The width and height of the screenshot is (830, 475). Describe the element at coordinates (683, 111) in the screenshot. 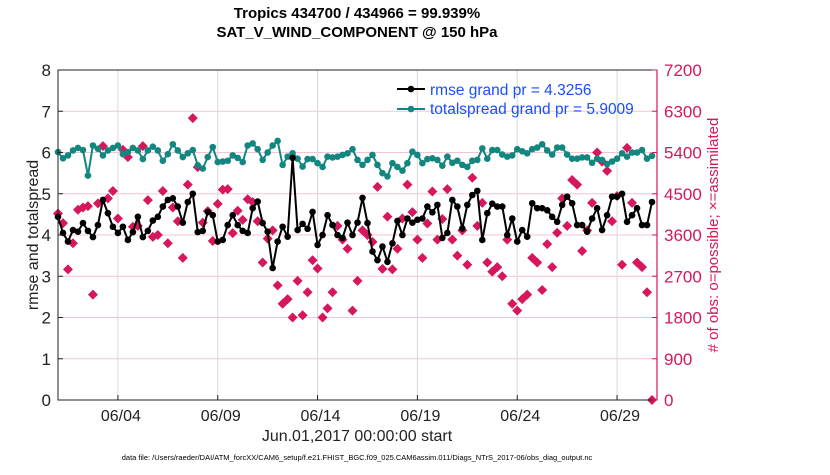

I see `y-right-tick-label: 6300` at that location.